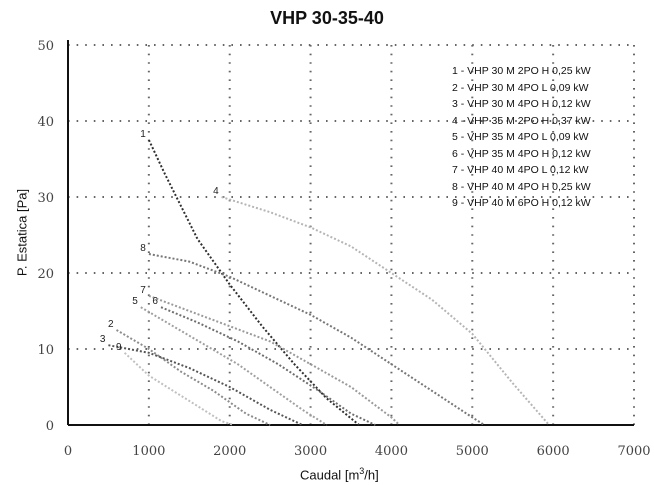  I want to click on x-tick-label: 2000, so click(229, 451).